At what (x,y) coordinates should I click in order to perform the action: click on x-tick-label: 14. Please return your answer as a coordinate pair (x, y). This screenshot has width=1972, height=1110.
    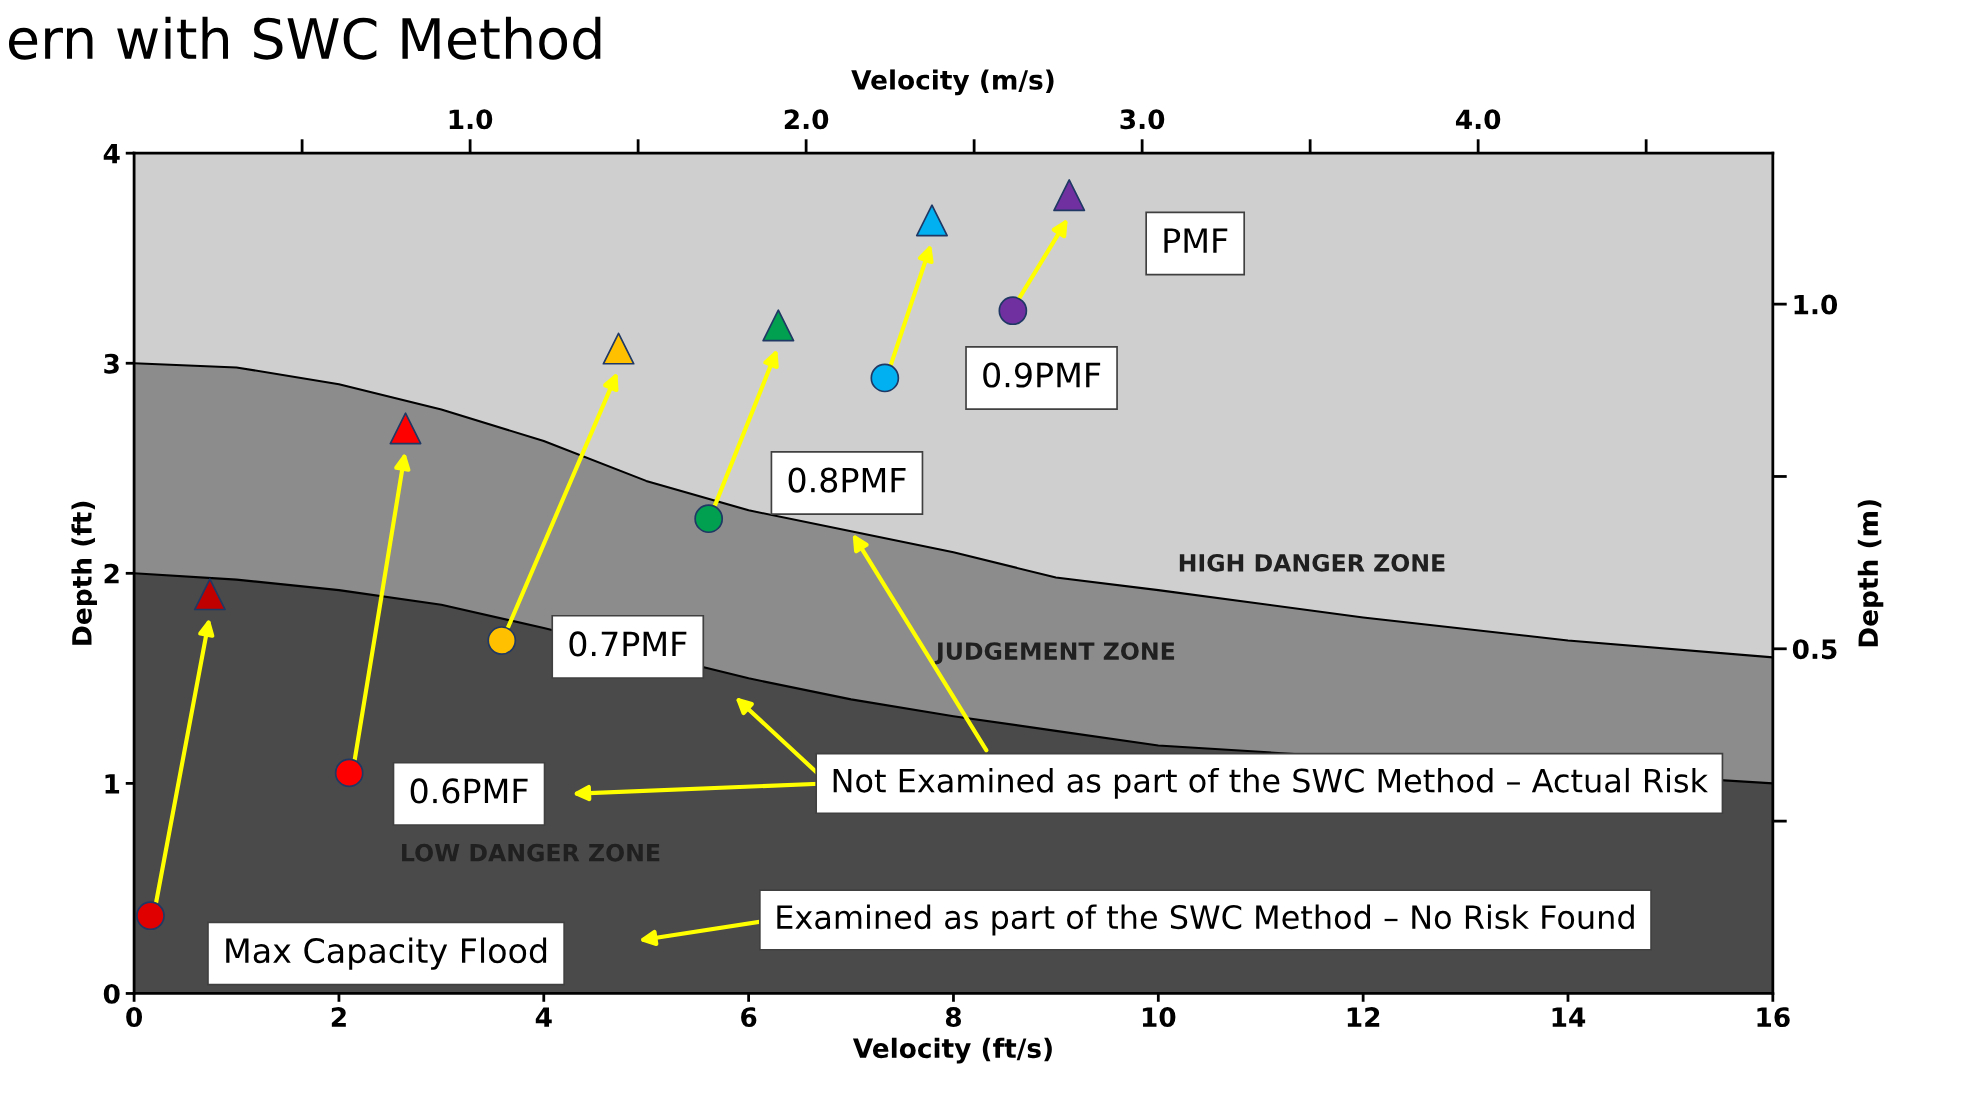
    Looking at the image, I should click on (1569, 1017).